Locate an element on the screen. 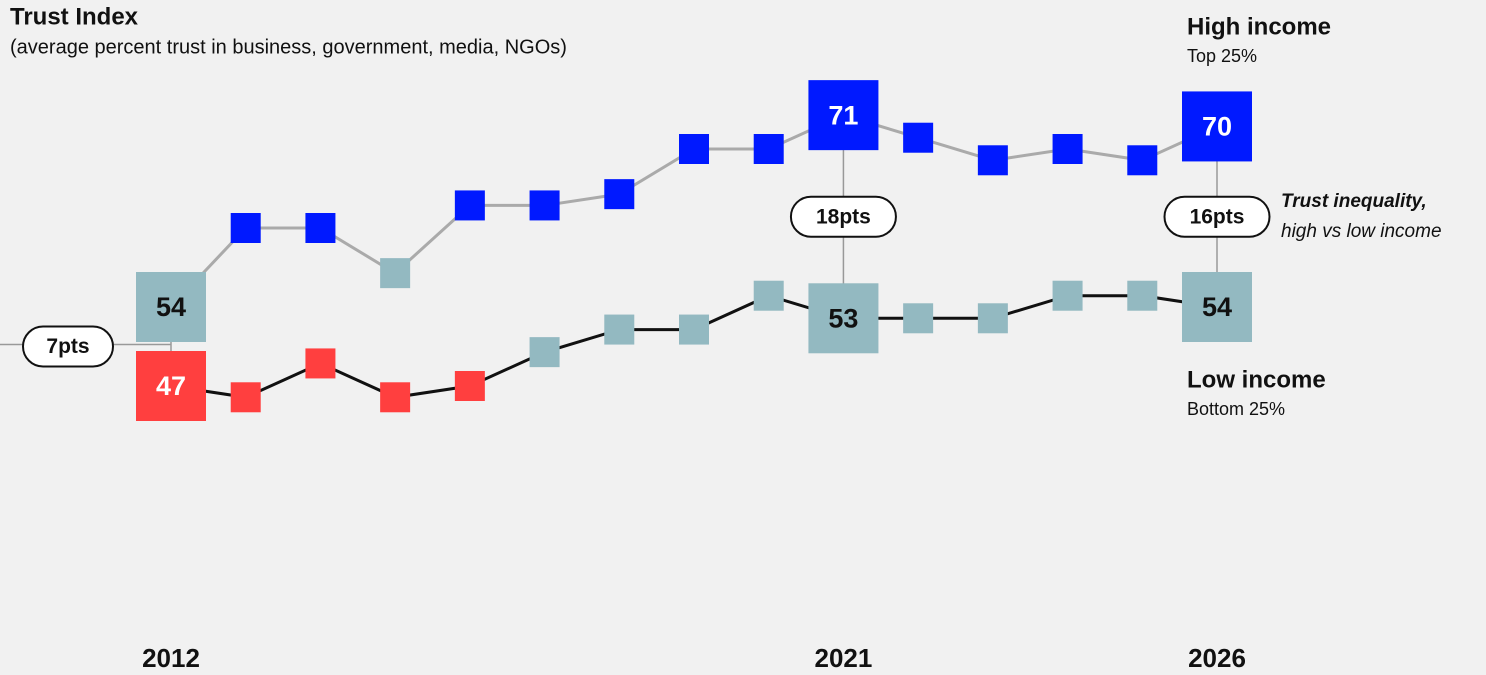  gap-label: 18pts is located at coordinates (843, 216).